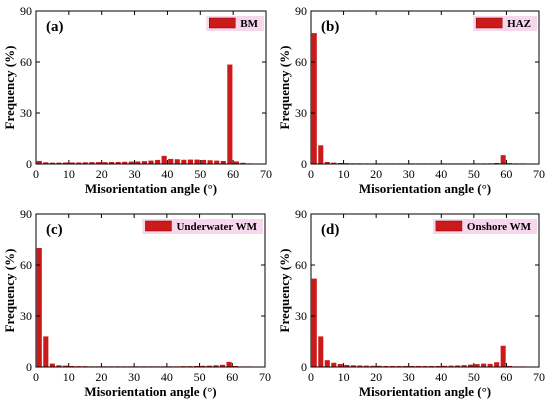 This screenshot has width=550, height=411. I want to click on x-tick-label: 70, so click(539, 174).